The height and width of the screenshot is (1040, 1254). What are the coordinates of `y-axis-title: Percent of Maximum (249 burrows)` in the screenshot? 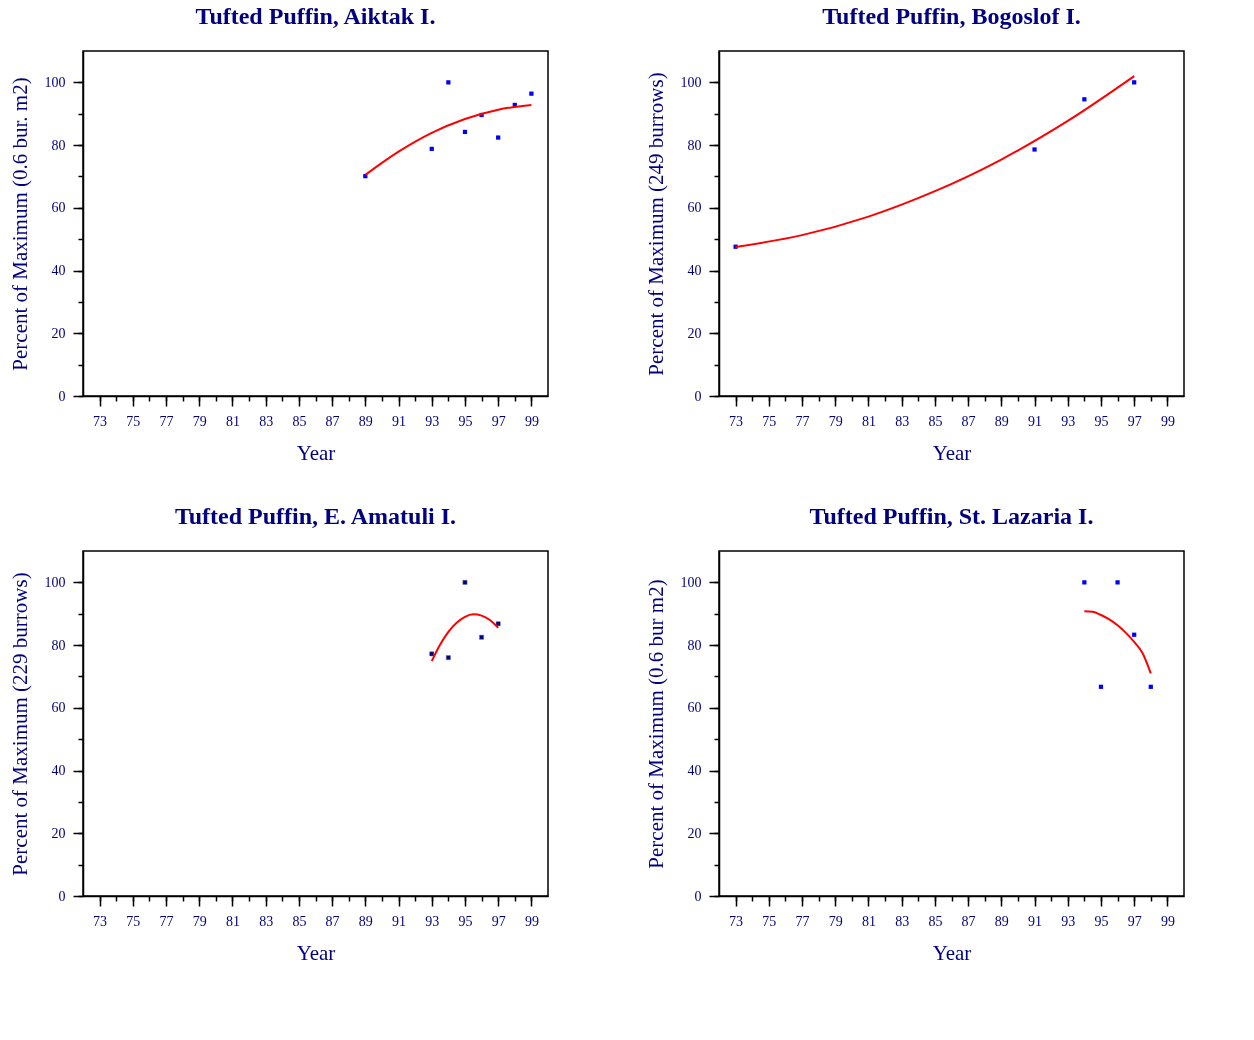 It's located at (655, 224).